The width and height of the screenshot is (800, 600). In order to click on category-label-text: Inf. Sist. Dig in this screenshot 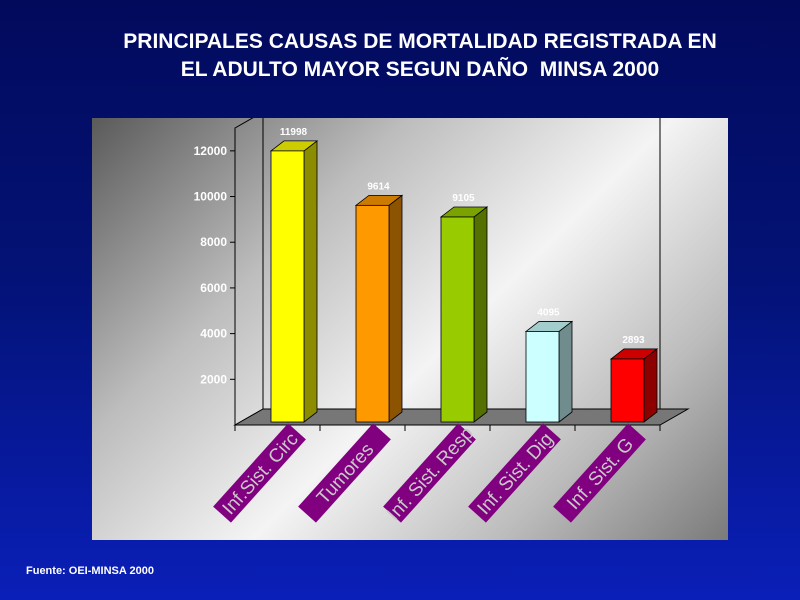, I will do `click(516, 474)`.